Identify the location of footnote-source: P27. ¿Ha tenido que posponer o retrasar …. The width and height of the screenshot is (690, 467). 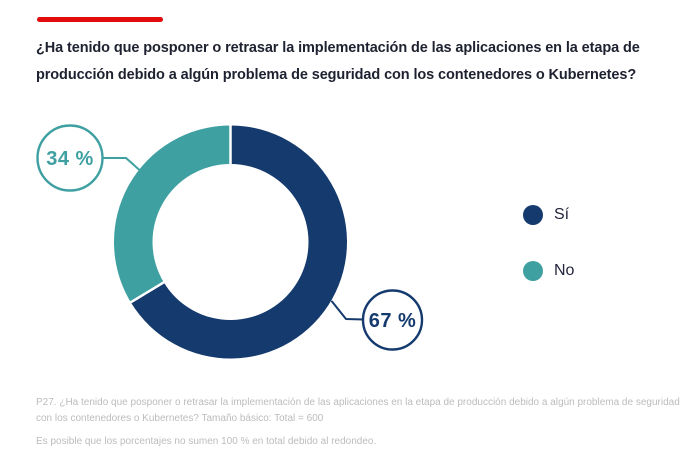
(358, 410).